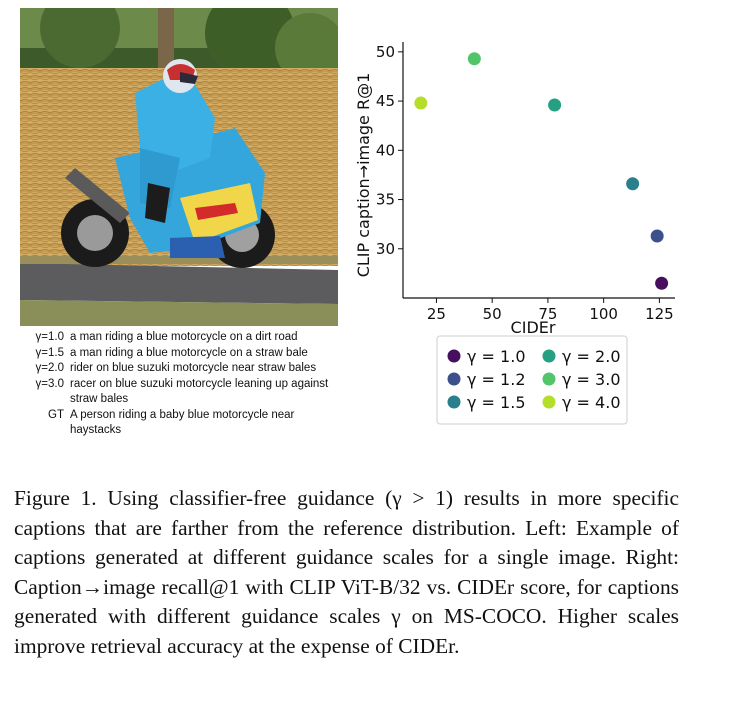 The width and height of the screenshot is (750, 702). What do you see at coordinates (591, 402) in the screenshot?
I see `legend-label: γ = 4.0` at bounding box center [591, 402].